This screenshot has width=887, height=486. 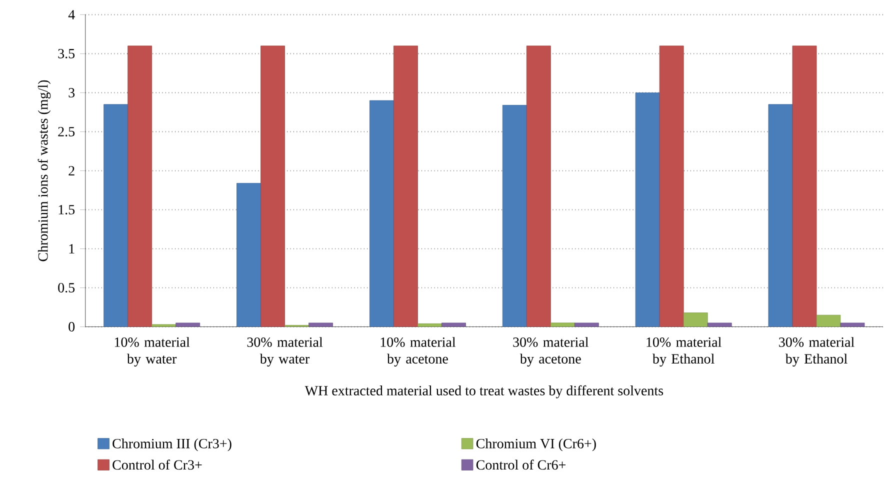 What do you see at coordinates (44, 171) in the screenshot?
I see `y-axis-title: Chromium ions of wastes (mg/l)` at bounding box center [44, 171].